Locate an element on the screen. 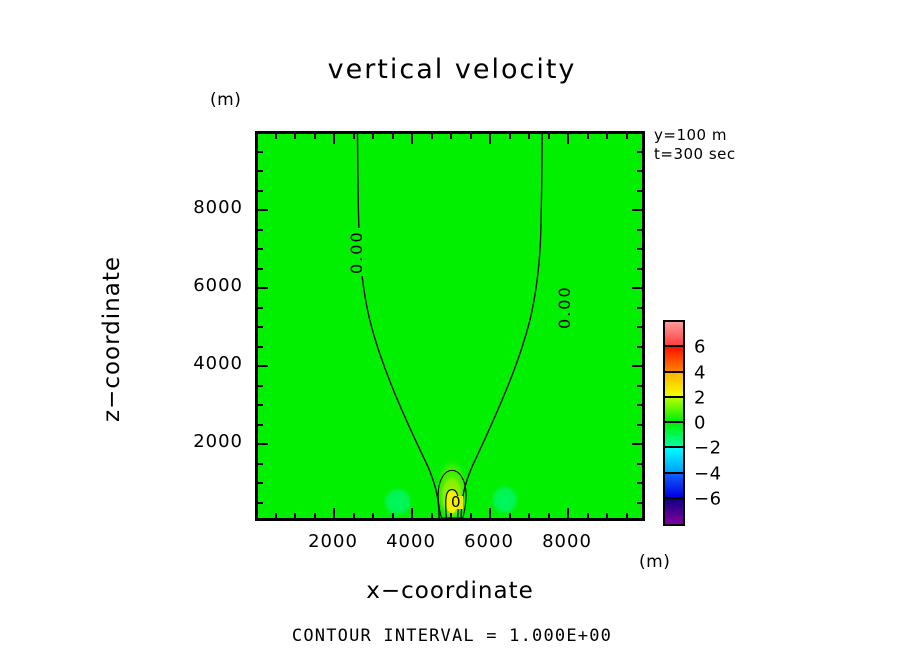  y-axis-title: z−coordinate is located at coordinates (112, 339).